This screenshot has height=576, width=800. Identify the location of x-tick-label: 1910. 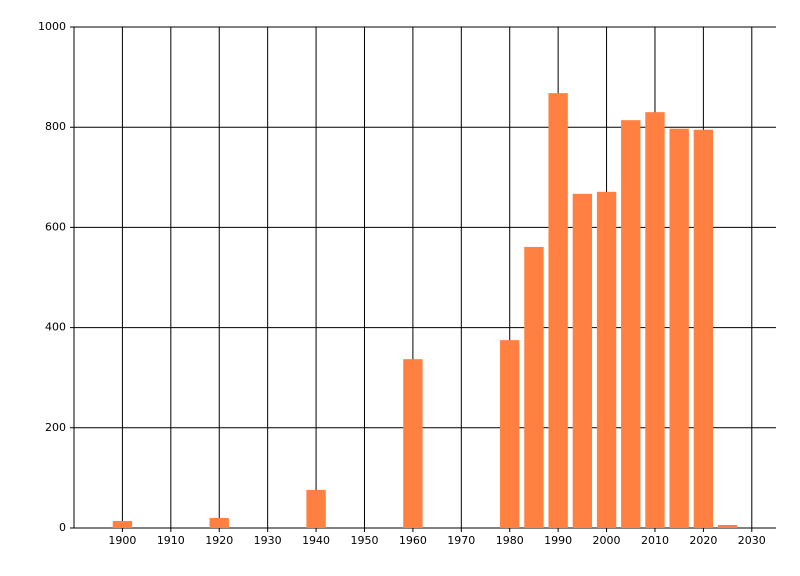
(171, 540).